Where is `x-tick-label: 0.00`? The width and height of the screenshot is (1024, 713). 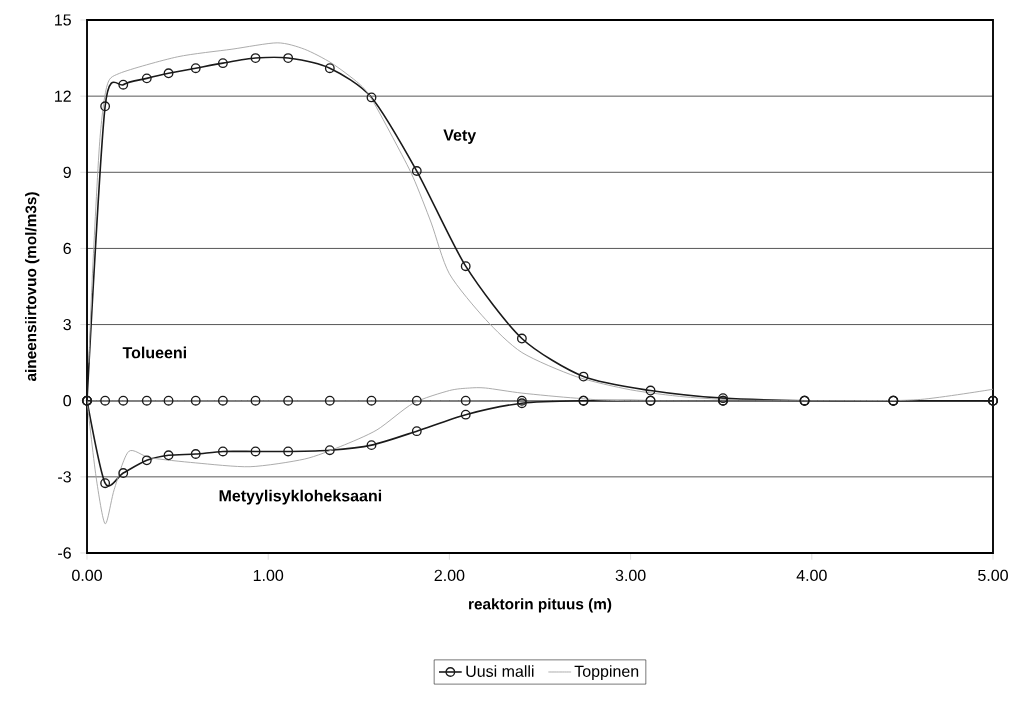
x-tick-label: 0.00 is located at coordinates (87, 575).